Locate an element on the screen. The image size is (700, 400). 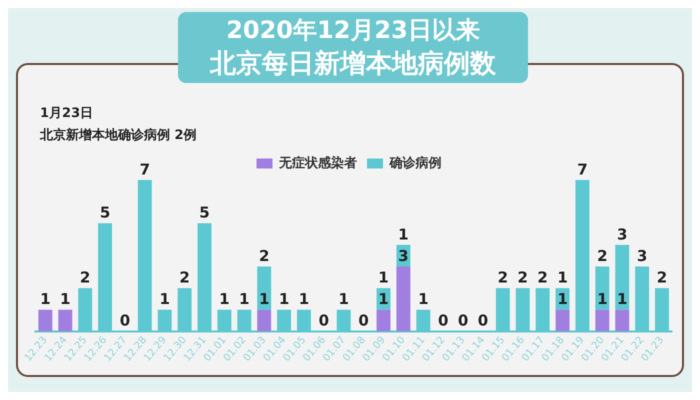
text: 1月23日 is located at coordinates (67, 114).